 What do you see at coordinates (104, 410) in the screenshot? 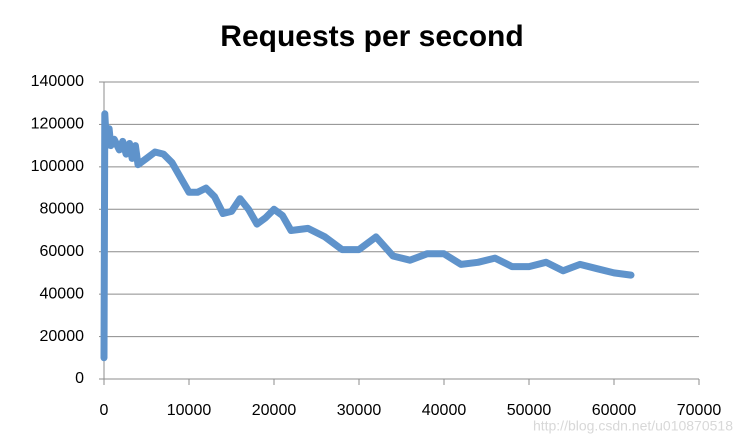
I see `x-tick-label: 0` at bounding box center [104, 410].